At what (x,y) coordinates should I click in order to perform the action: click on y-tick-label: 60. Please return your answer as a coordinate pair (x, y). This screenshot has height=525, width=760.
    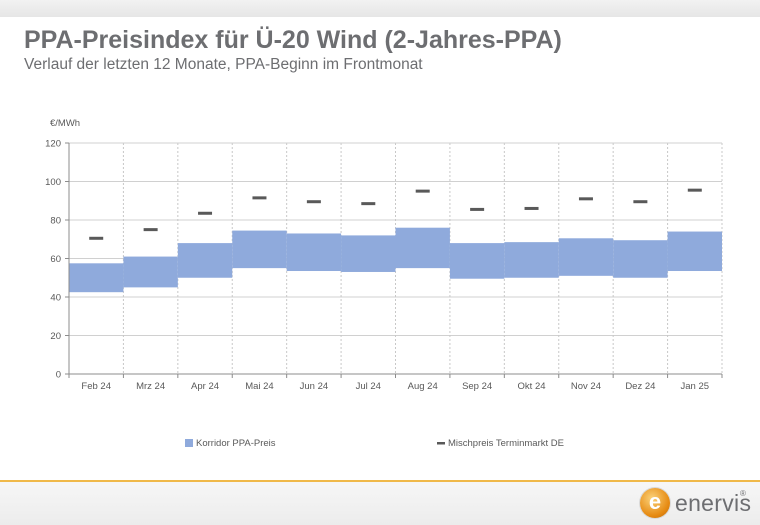
    Looking at the image, I should click on (55, 259).